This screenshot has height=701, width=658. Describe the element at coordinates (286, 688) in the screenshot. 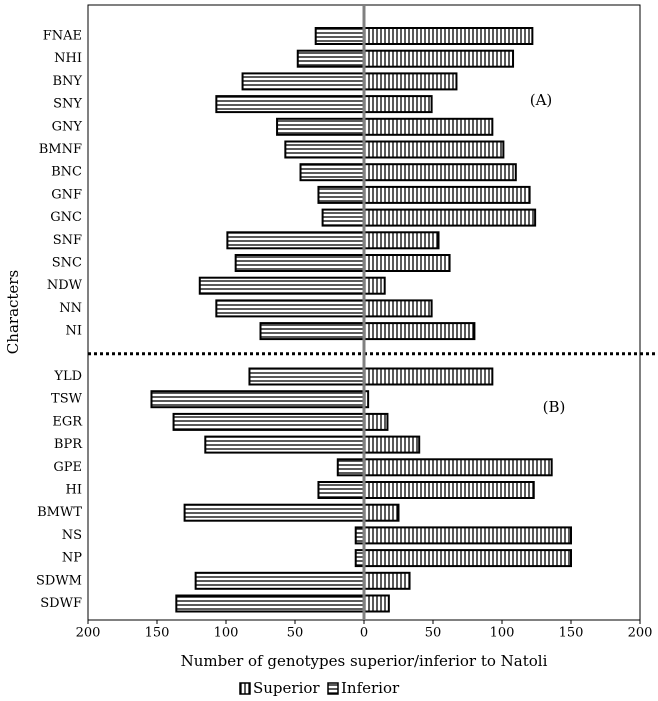

I see `legend-label: Superior` at that location.